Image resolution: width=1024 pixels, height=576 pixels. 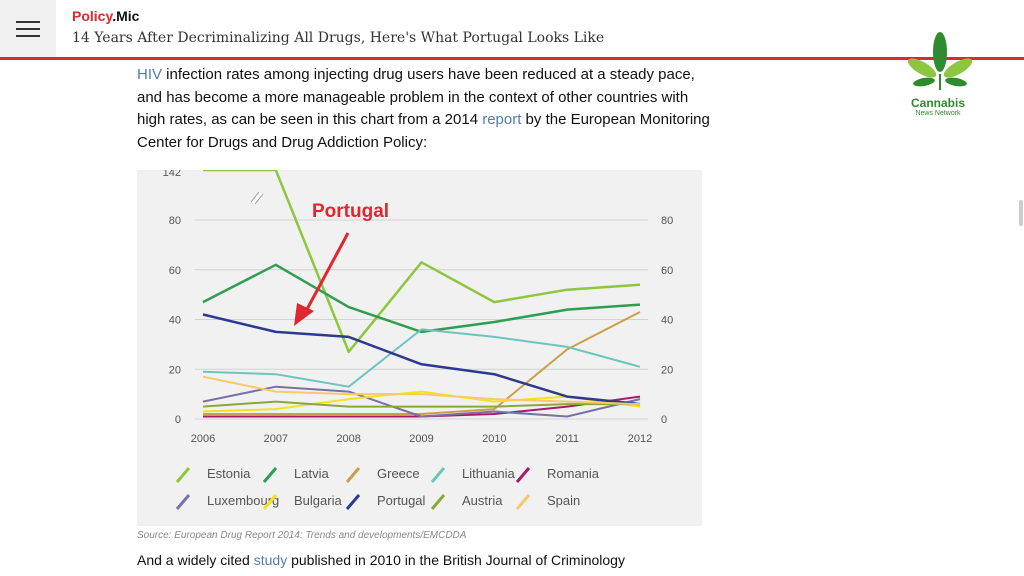 I want to click on series-line-austria, so click(x=421, y=404).